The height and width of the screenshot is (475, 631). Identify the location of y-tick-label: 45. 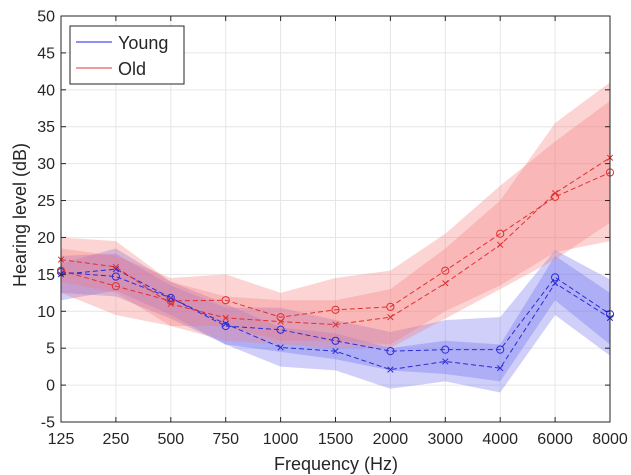
(46, 53).